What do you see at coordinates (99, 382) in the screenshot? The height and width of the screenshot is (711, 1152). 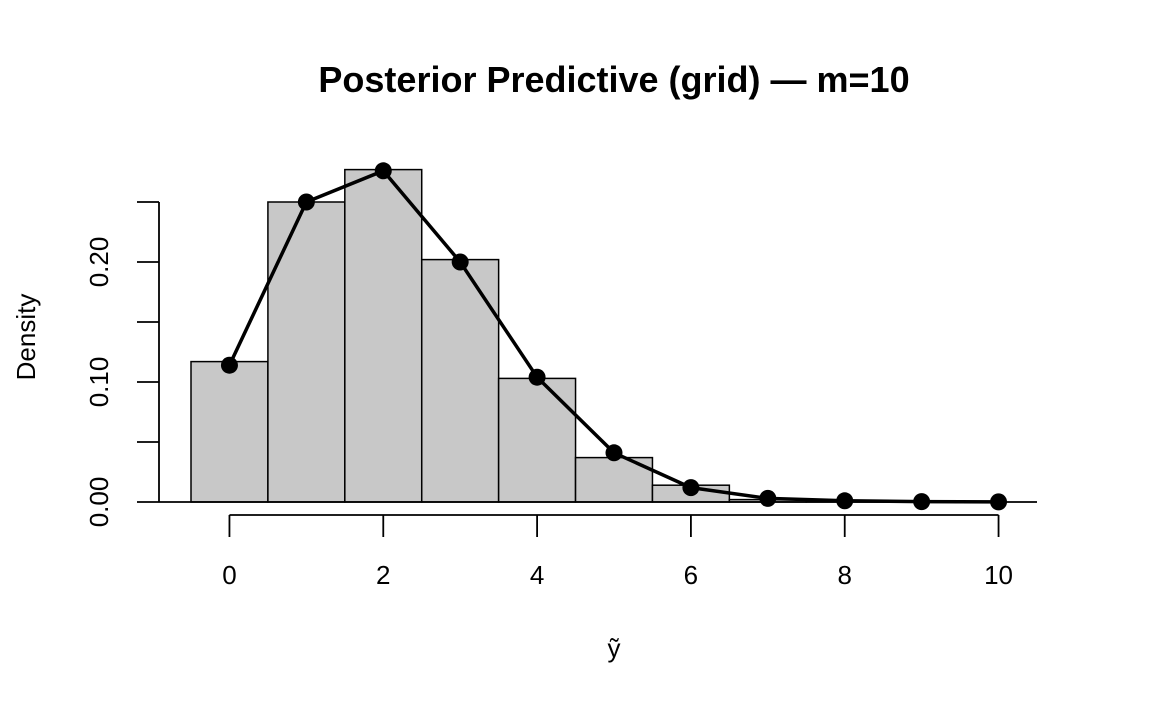 I see `y-tick-label: 0.10` at bounding box center [99, 382].